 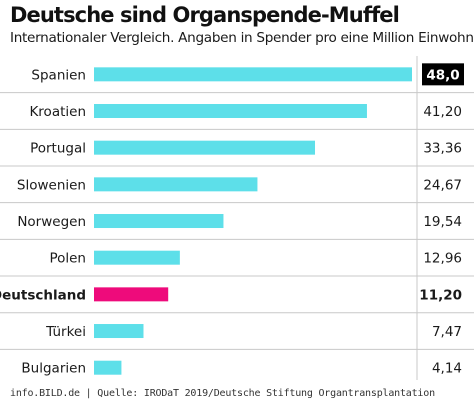 What do you see at coordinates (237, 263) in the screenshot?
I see `bar-row: Polen 12,96` at bounding box center [237, 263].